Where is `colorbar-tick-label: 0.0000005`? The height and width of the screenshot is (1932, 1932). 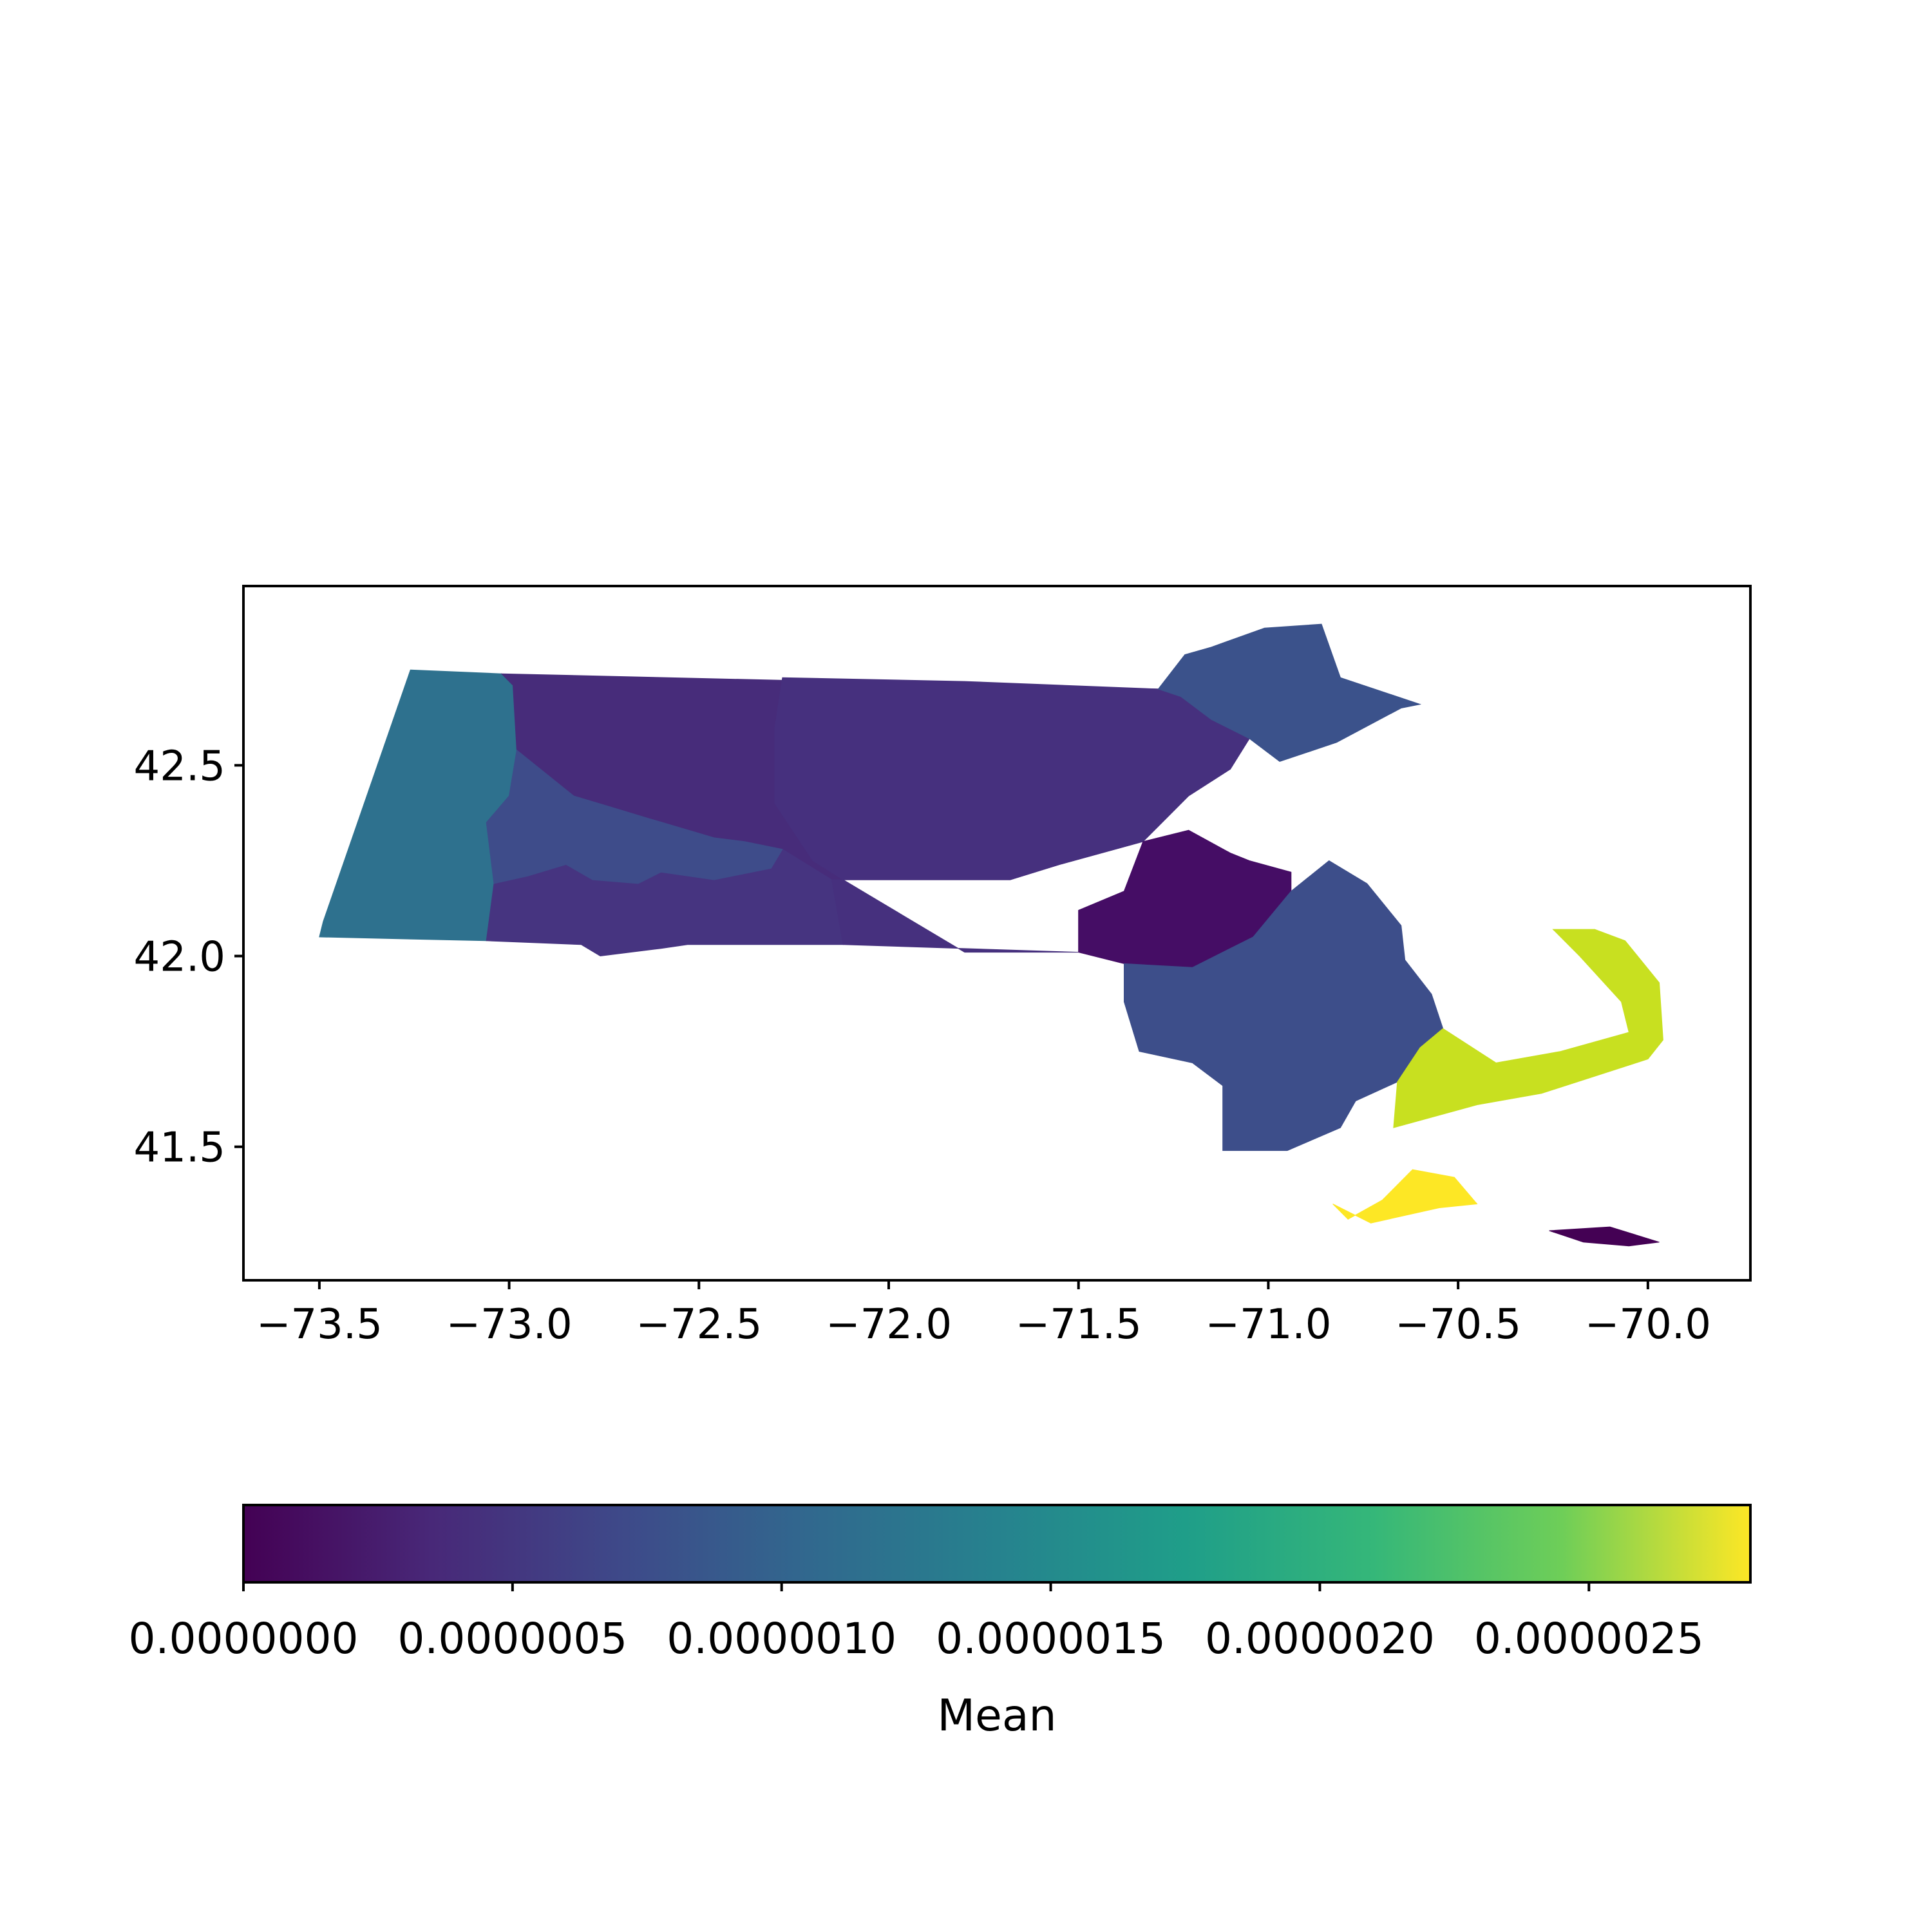
colorbar-tick-label: 0.0000005 is located at coordinates (512, 1638).